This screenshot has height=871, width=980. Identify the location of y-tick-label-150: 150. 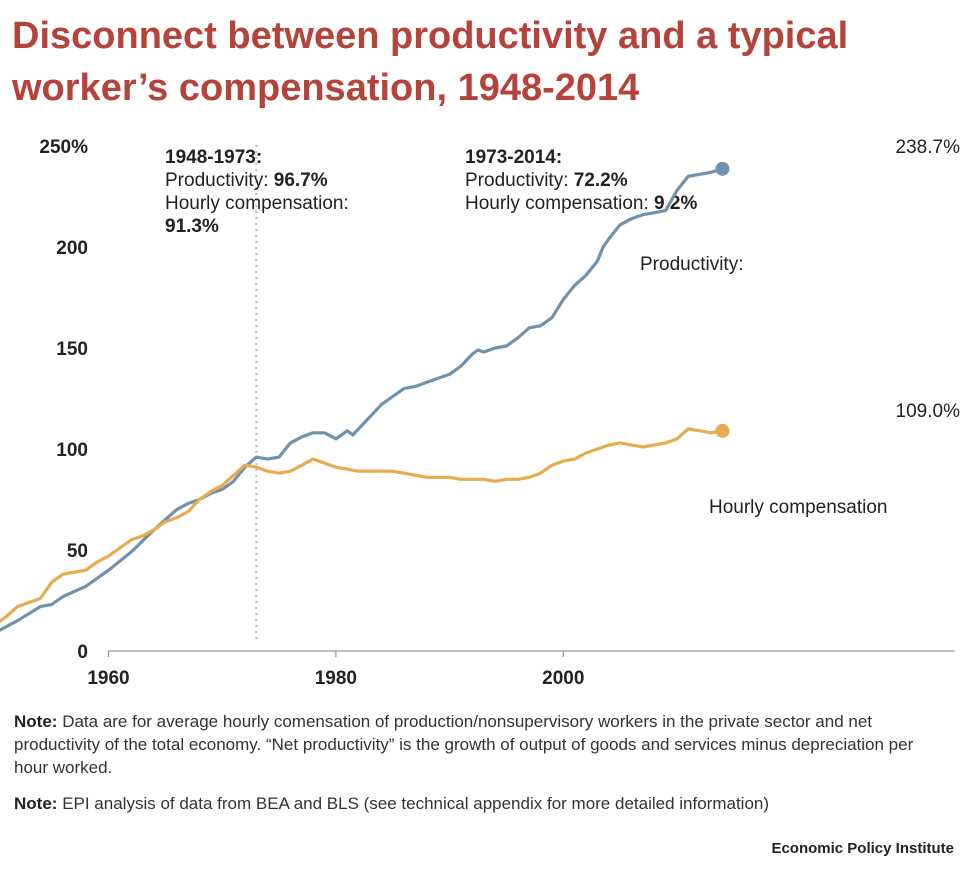
(72, 349).